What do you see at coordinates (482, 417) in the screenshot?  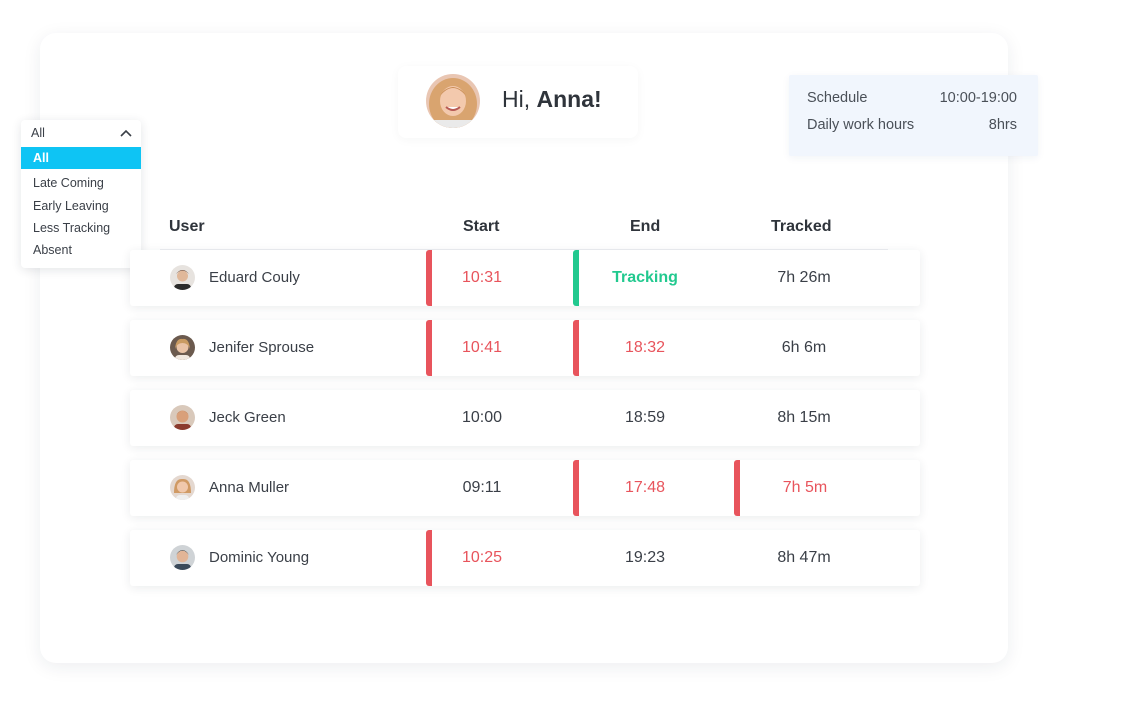 I see `start-time: 10:00` at bounding box center [482, 417].